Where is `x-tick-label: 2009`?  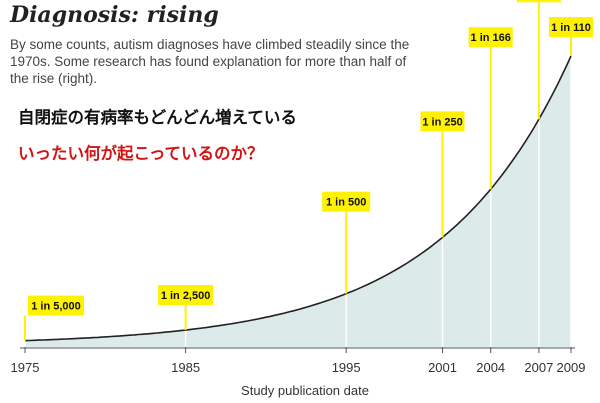 x-tick-label: 2009 is located at coordinates (571, 367).